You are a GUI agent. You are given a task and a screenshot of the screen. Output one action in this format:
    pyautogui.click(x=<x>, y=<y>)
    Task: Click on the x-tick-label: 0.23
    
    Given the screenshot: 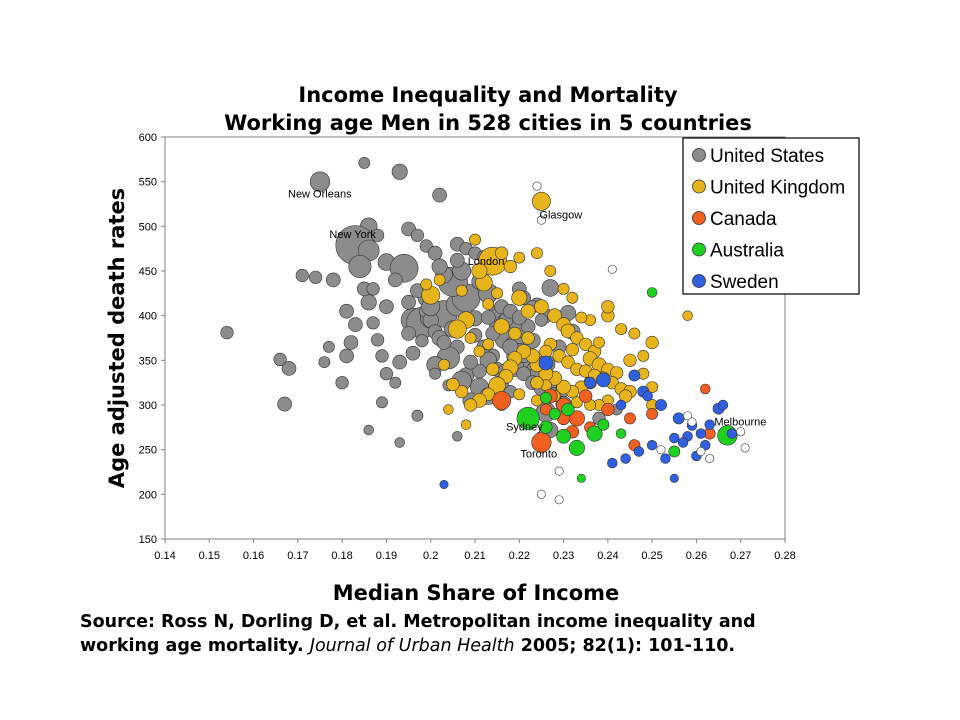 What is the action you would take?
    pyautogui.click(x=563, y=556)
    